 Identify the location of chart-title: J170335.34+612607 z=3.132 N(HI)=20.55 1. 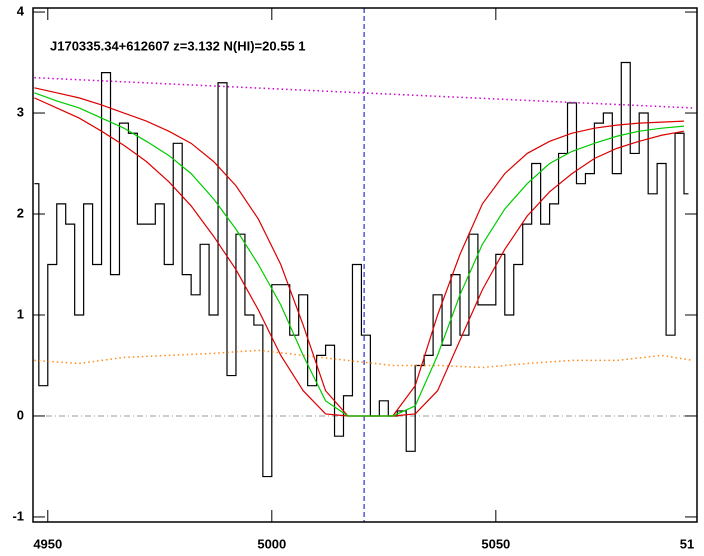
(178, 45).